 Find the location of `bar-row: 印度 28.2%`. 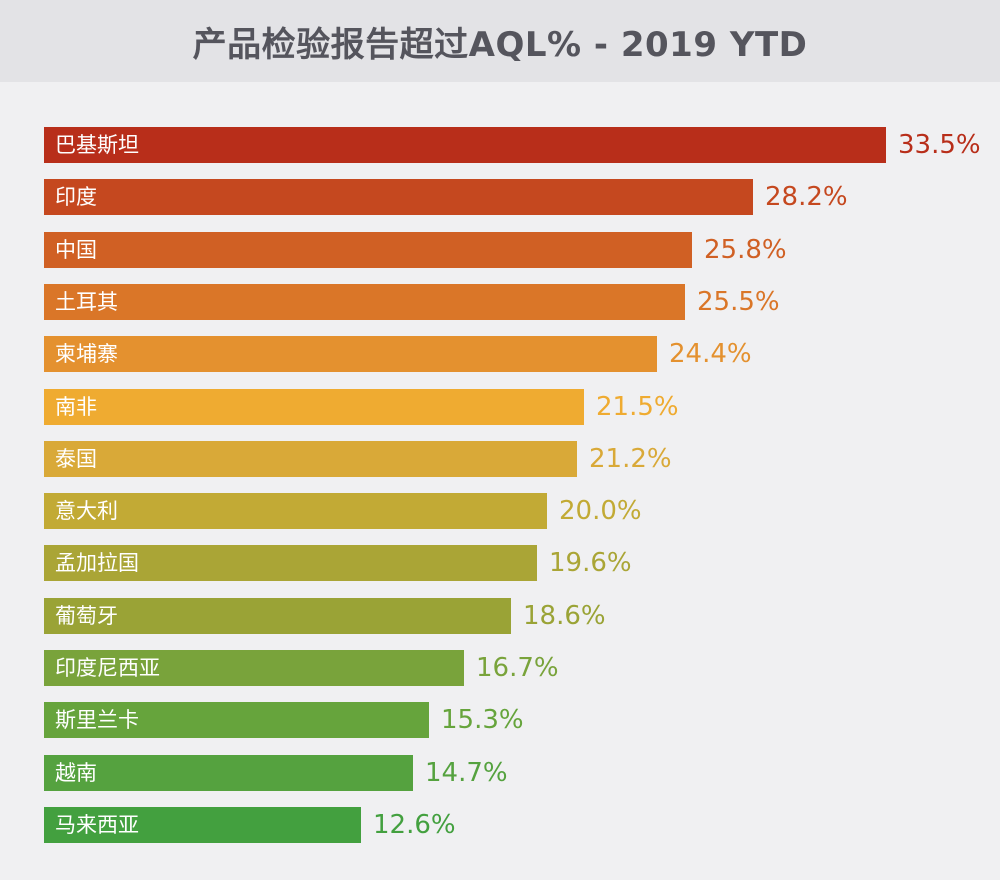

bar-row: 印度 28.2% is located at coordinates (453, 197).